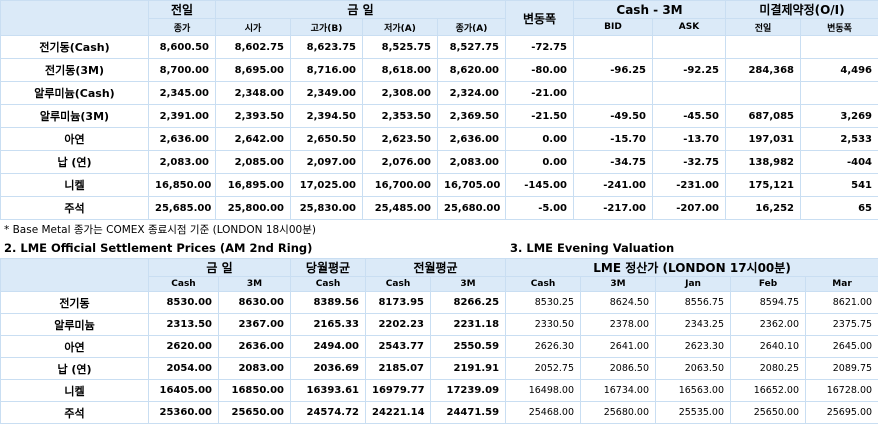 The height and width of the screenshot is (427, 878). What do you see at coordinates (768, 412) in the screenshot?
I see `value: 25650.00` at bounding box center [768, 412].